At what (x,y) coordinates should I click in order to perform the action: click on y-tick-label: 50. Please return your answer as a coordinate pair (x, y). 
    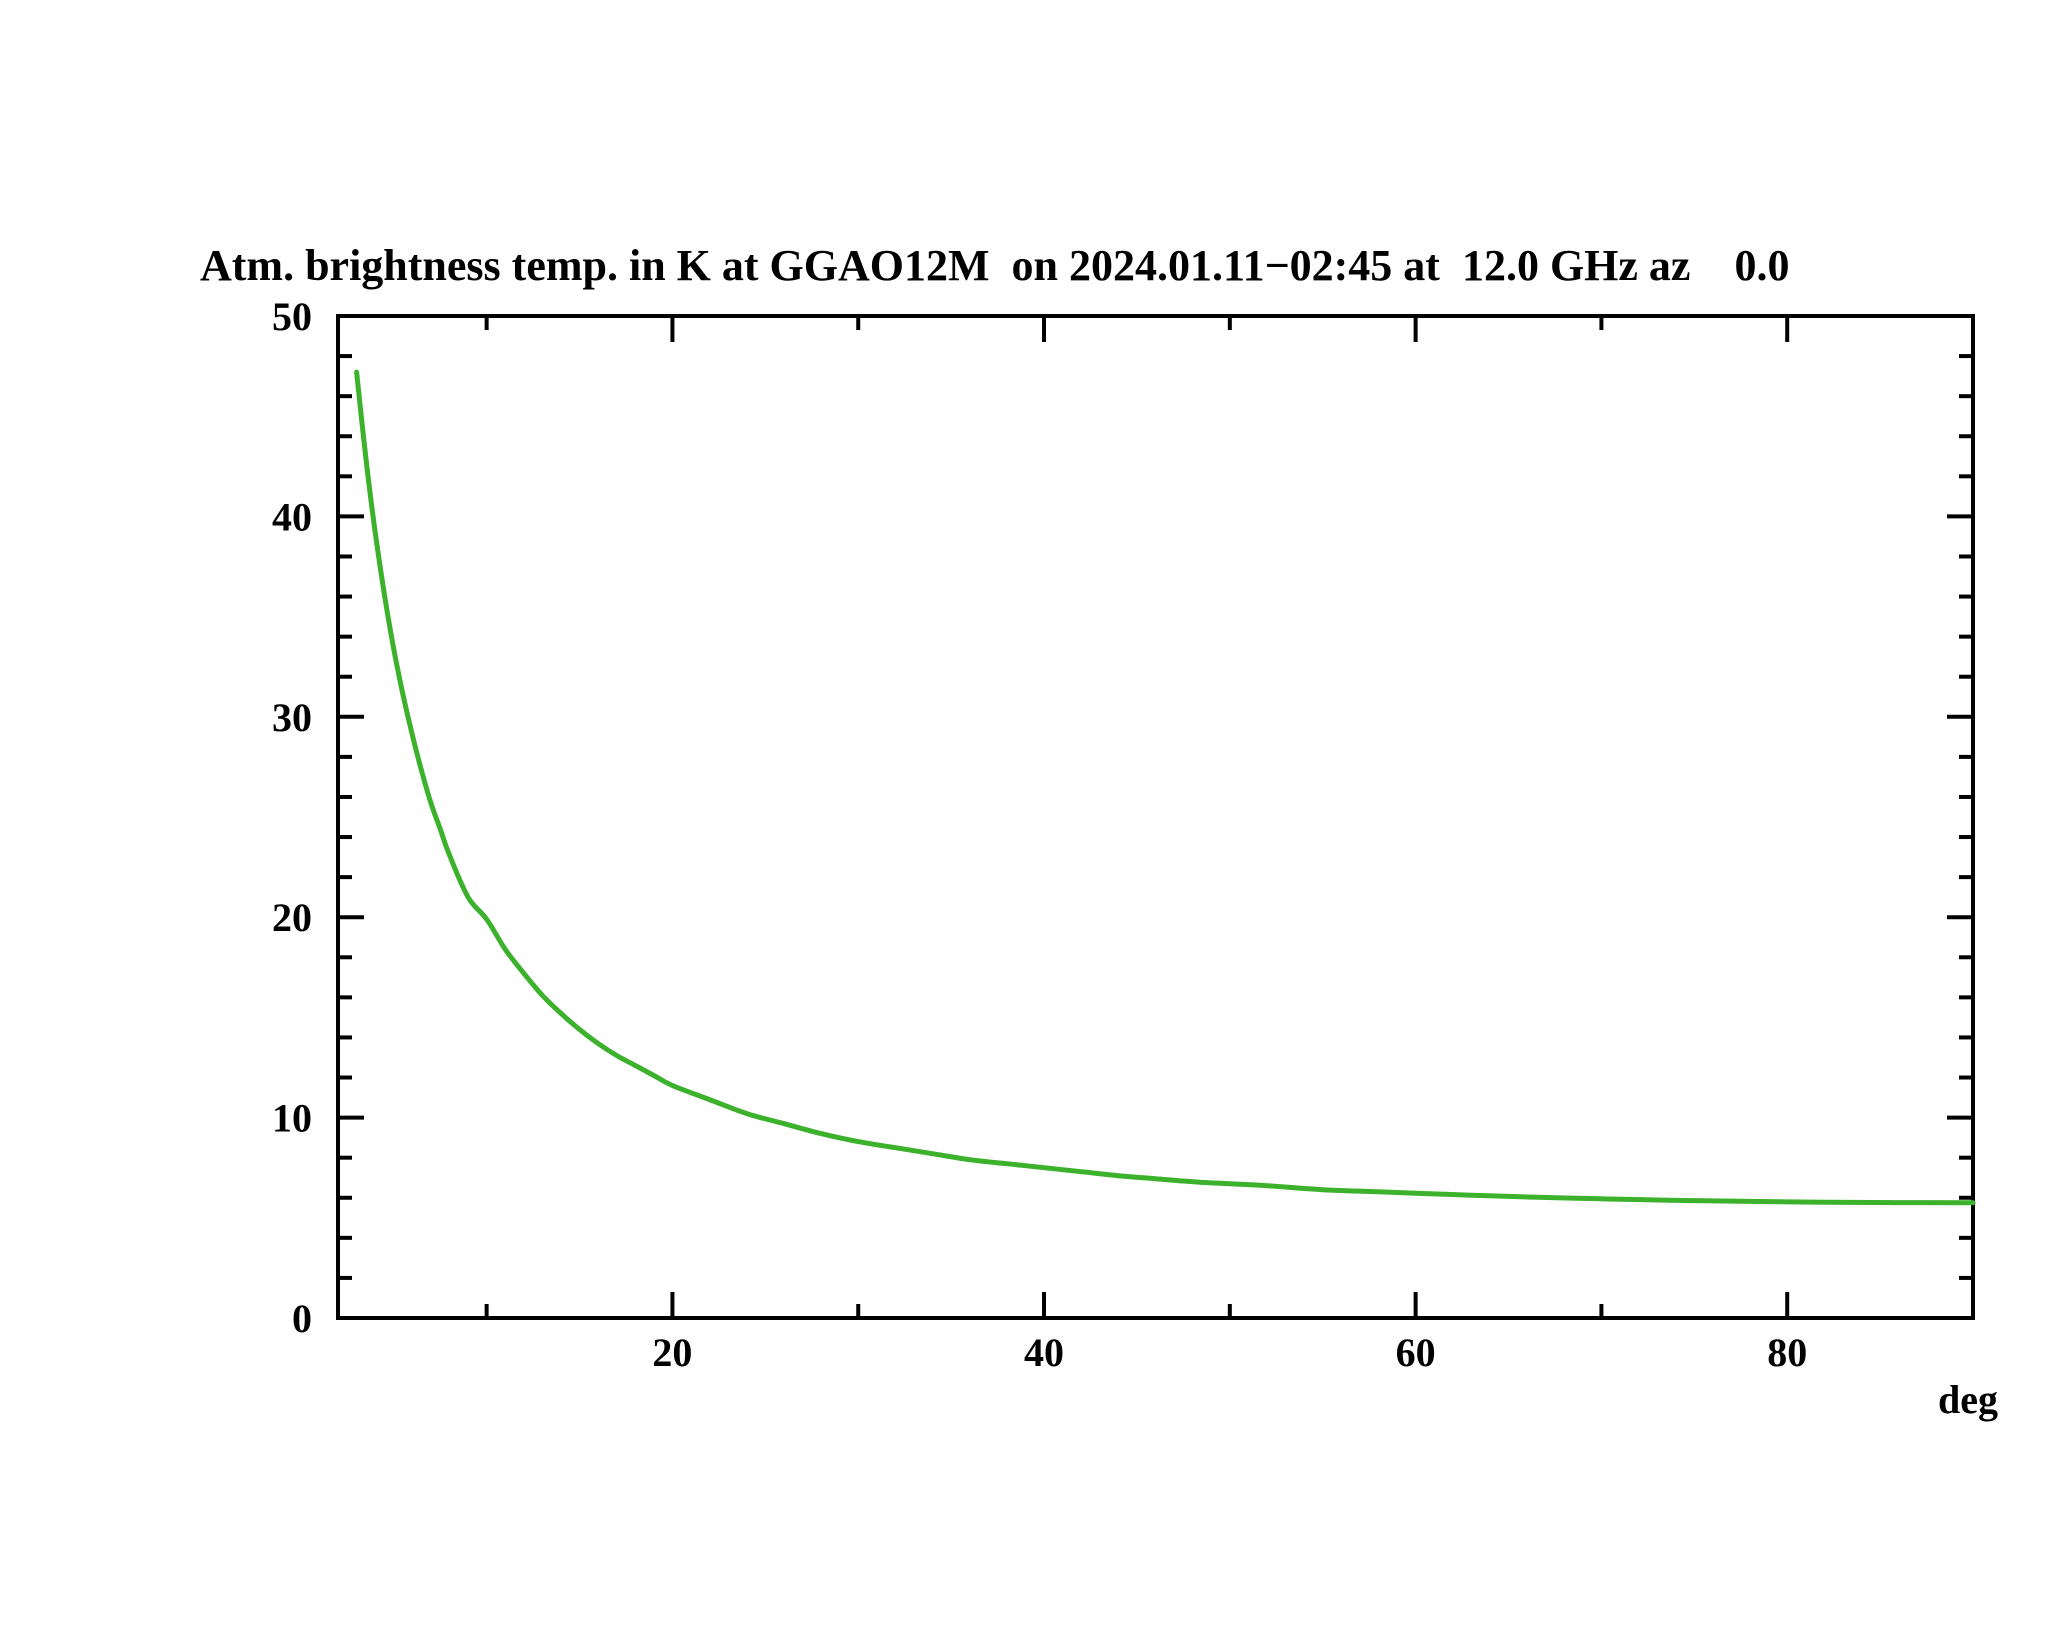
    Looking at the image, I should click on (292, 316).